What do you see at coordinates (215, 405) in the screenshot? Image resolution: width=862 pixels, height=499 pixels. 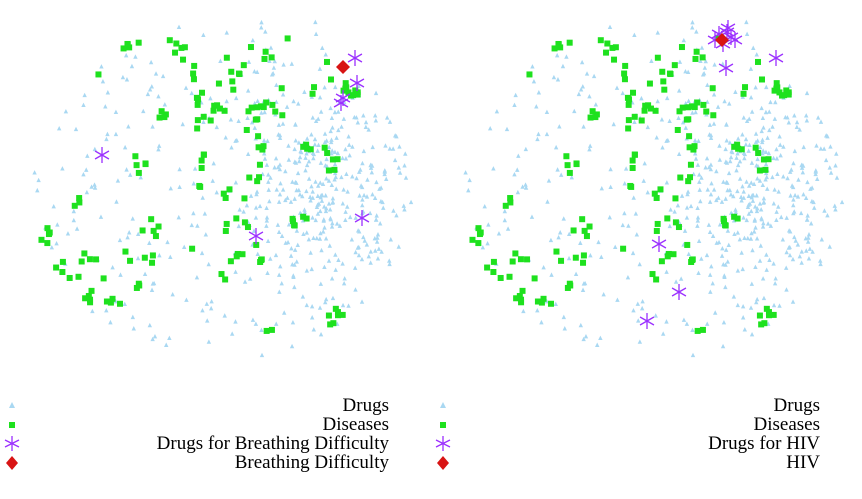 I see `legend-entry-drugs: Drugs` at bounding box center [215, 405].